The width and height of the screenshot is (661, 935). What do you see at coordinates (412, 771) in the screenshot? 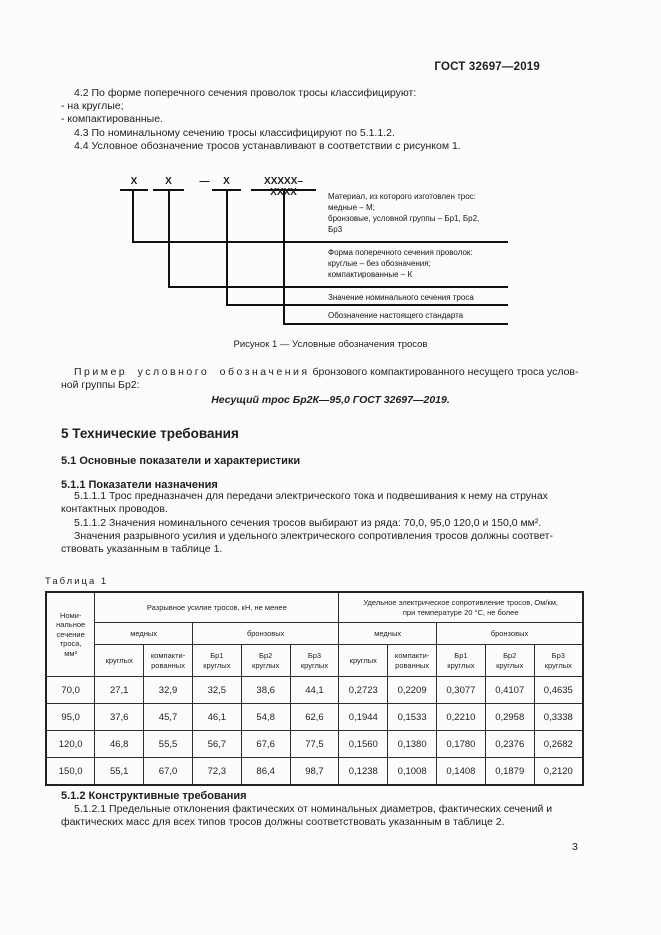
I see `table-cell: 0,1008` at bounding box center [412, 771].